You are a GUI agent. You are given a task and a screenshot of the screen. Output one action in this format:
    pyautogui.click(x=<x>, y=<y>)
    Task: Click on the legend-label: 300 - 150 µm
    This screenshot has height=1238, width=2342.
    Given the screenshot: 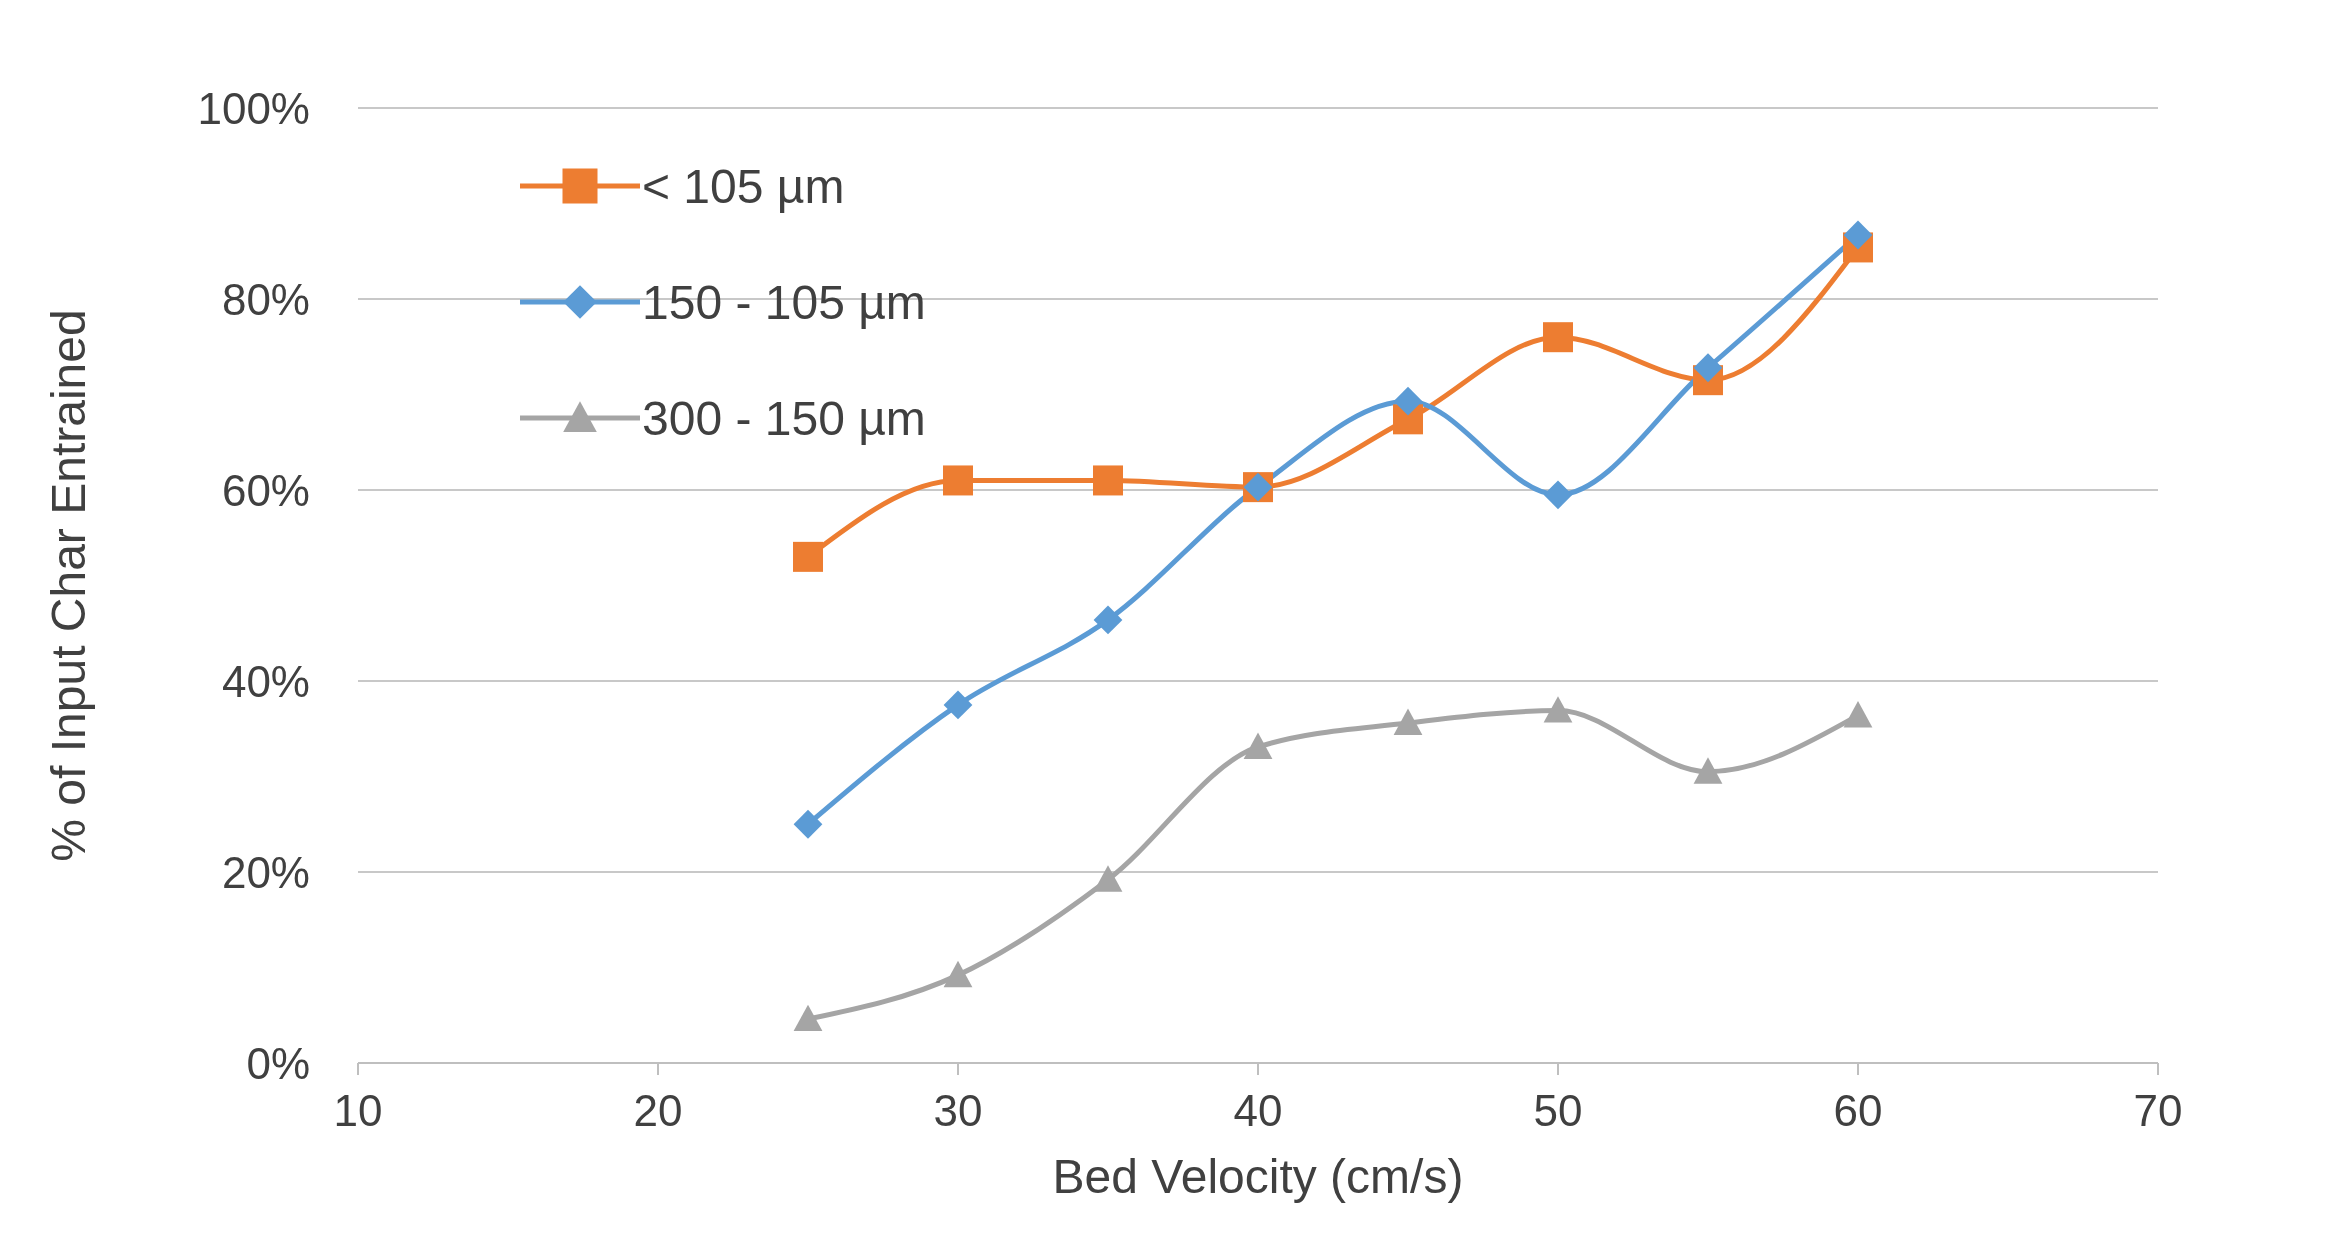 What is the action you would take?
    pyautogui.click(x=784, y=418)
    